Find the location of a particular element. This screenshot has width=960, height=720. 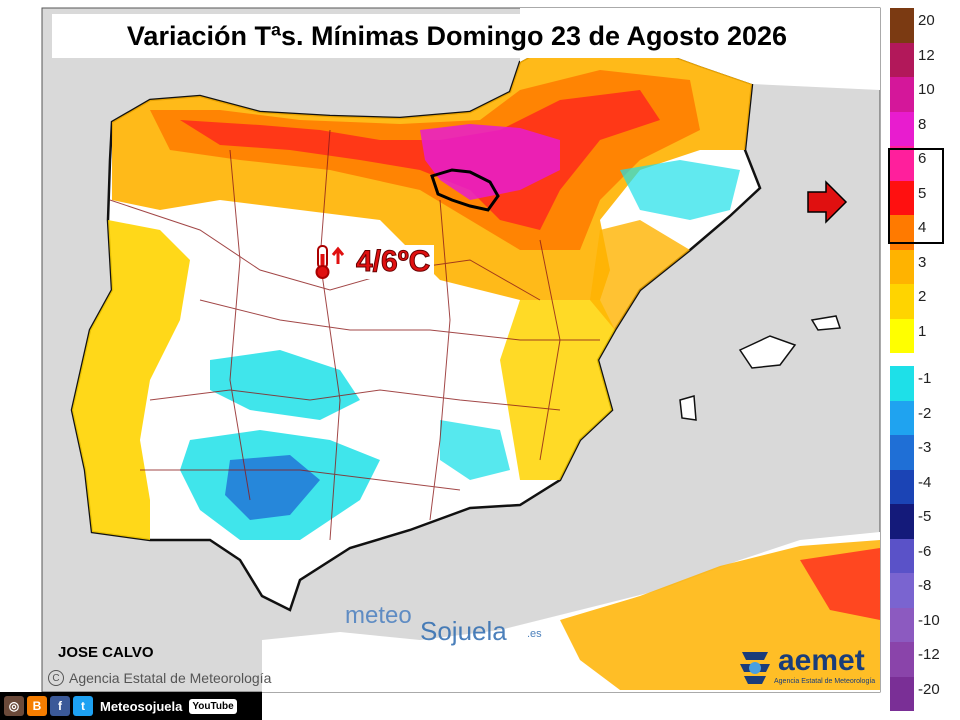

instagram-icon: ◎ is located at coordinates (14, 706).